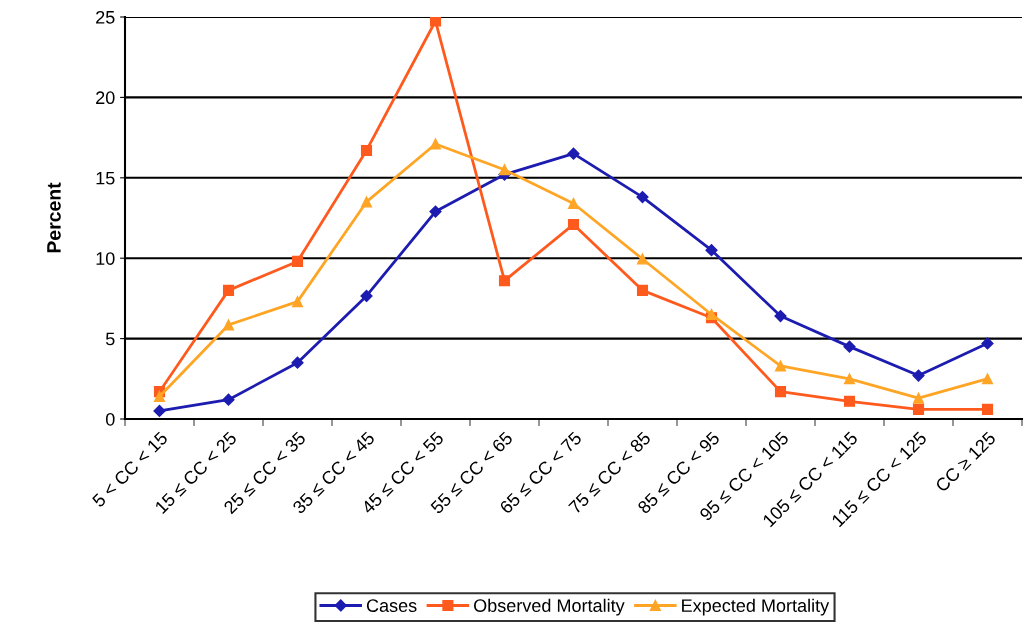  I want to click on y-tick-label: 10, so click(105, 258).